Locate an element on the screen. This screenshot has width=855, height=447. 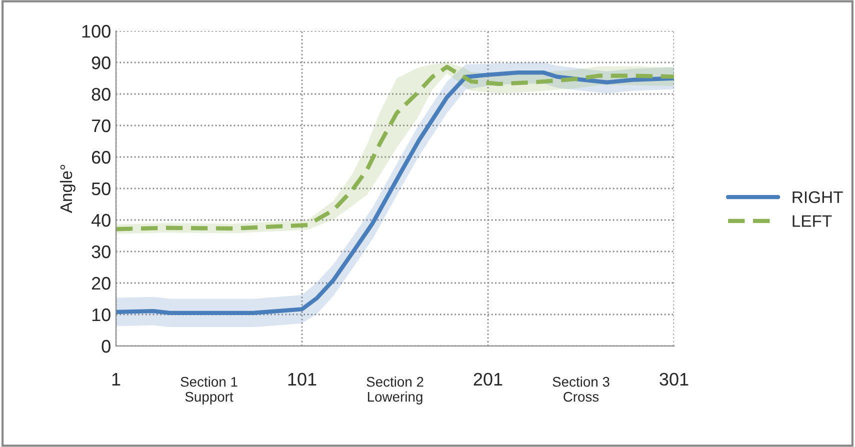
y-tick-label: 30 is located at coordinates (101, 251).